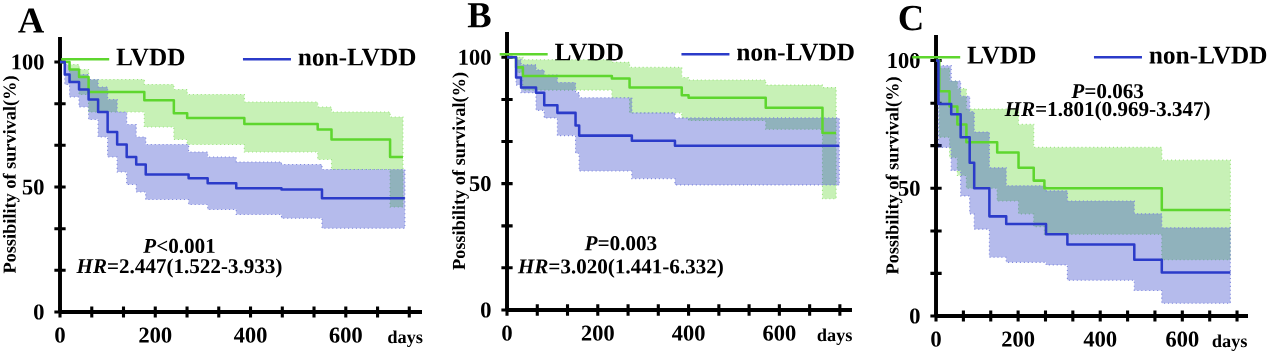 Image resolution: width=1280 pixels, height=358 pixels. I want to click on chart-title: A, so click(31, 20).